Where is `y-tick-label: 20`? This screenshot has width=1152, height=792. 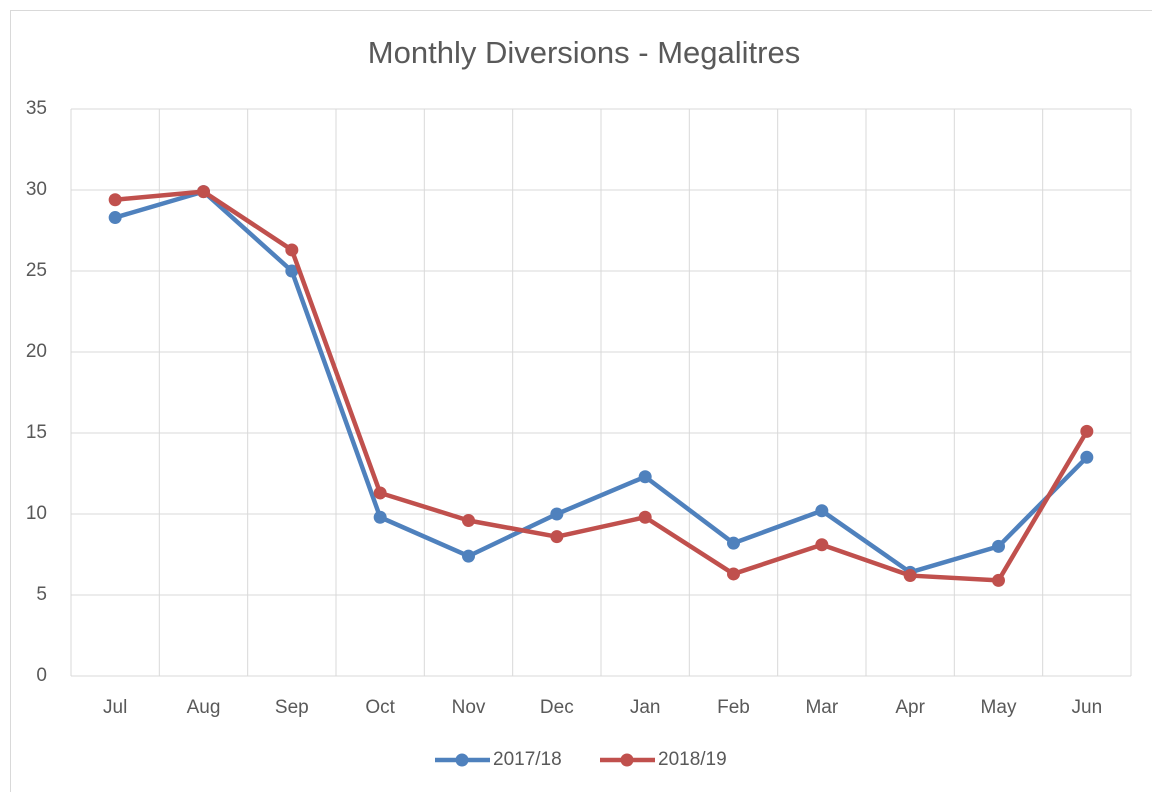
y-tick-label: 20 is located at coordinates (36, 351).